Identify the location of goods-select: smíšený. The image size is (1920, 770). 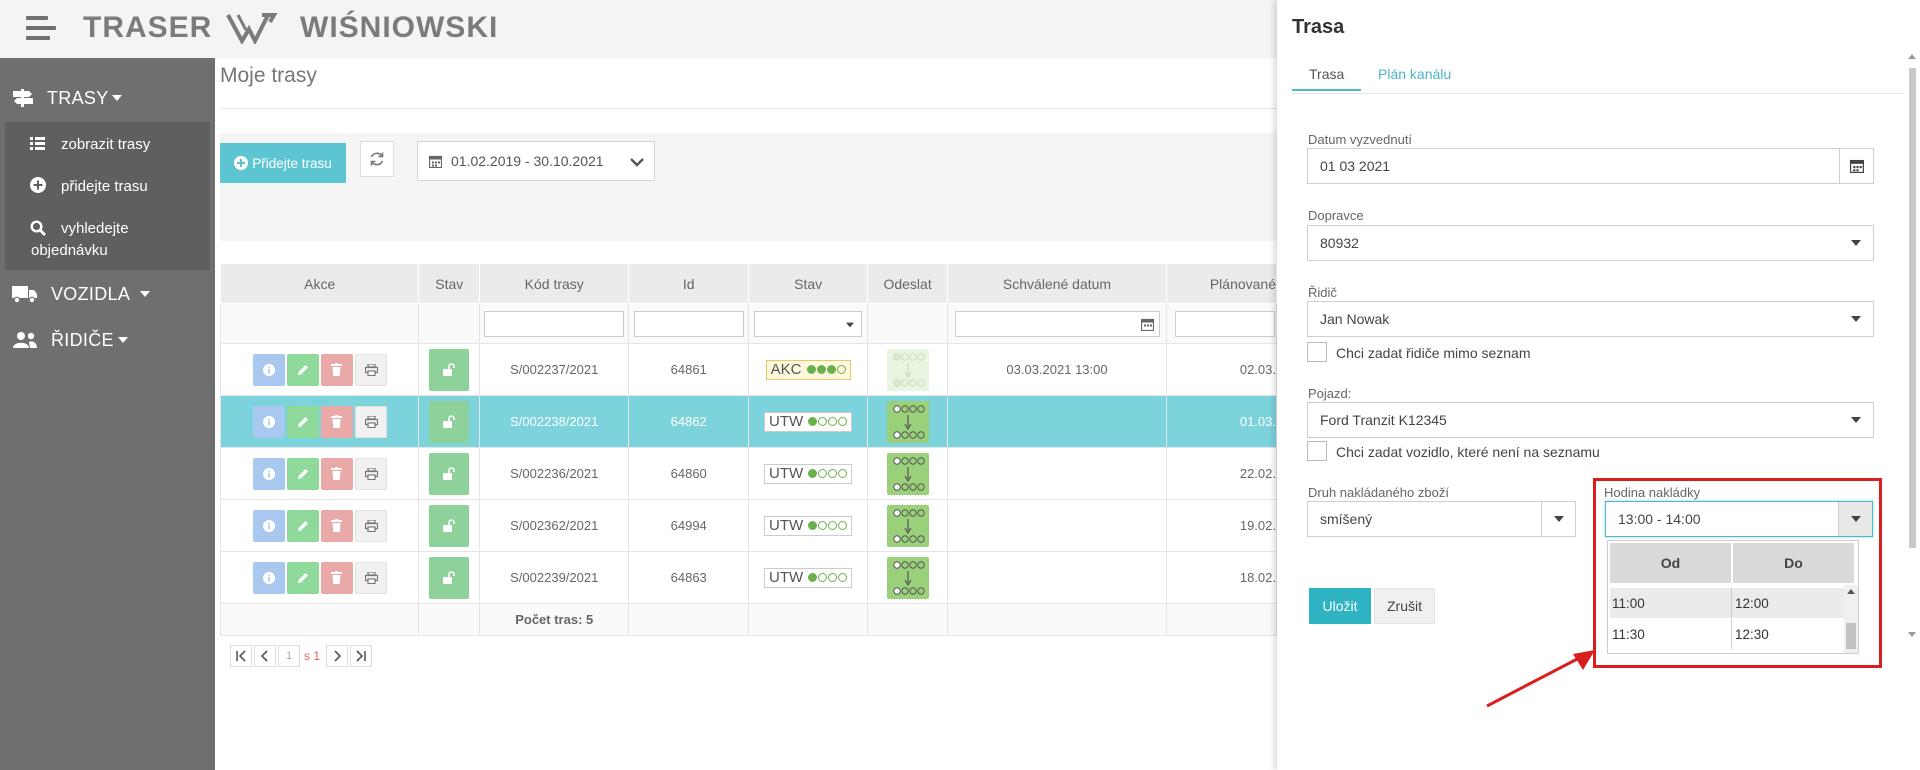
(1441, 519).